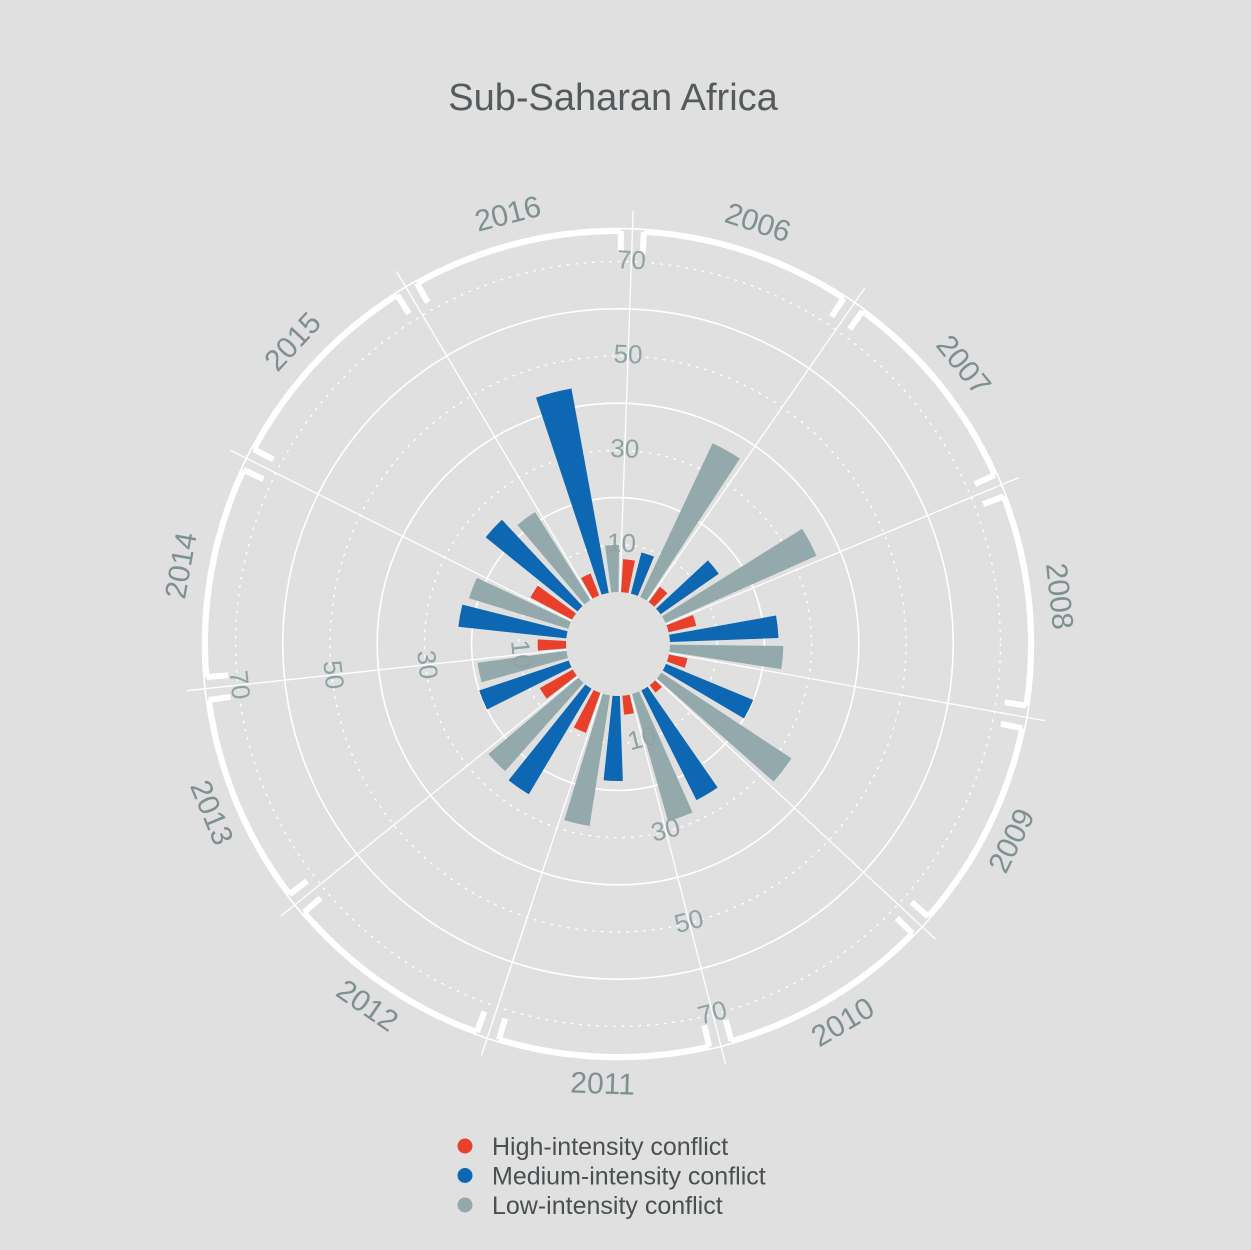  I want to click on bar-2015-high, so click(553, 602).